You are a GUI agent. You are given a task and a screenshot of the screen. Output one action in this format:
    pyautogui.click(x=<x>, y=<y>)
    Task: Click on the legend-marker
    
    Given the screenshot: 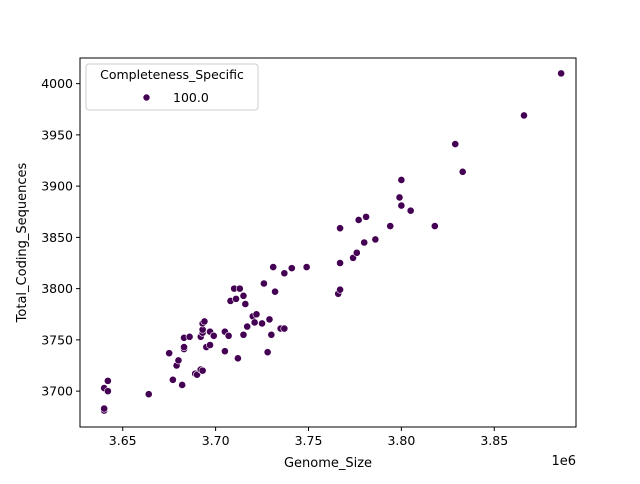 What is the action you would take?
    pyautogui.click(x=146, y=97)
    